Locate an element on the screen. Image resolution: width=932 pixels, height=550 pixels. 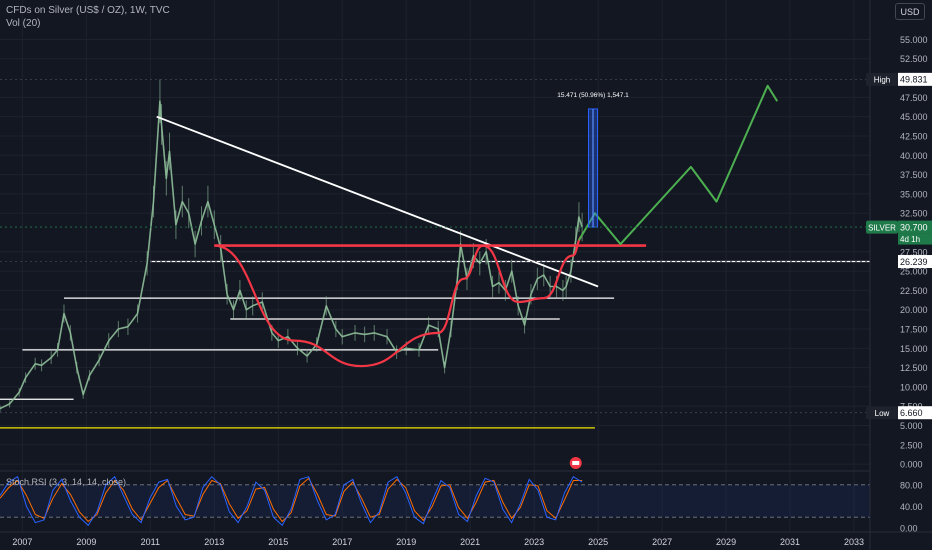
x-tick-label: 2011 is located at coordinates (150, 542).